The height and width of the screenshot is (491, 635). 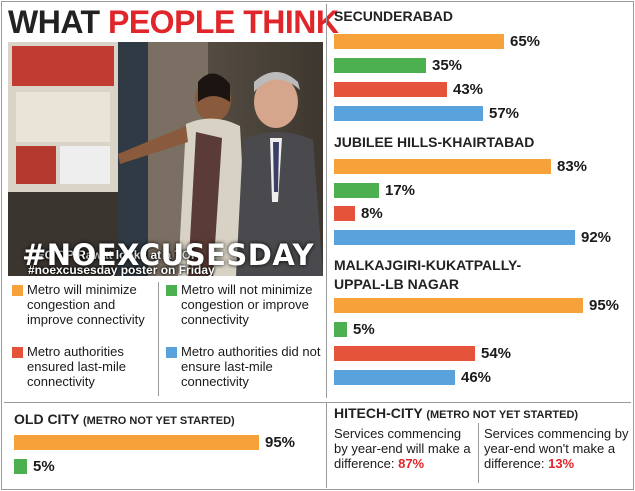 I want to click on legend-swatch-orange, so click(x=17, y=290).